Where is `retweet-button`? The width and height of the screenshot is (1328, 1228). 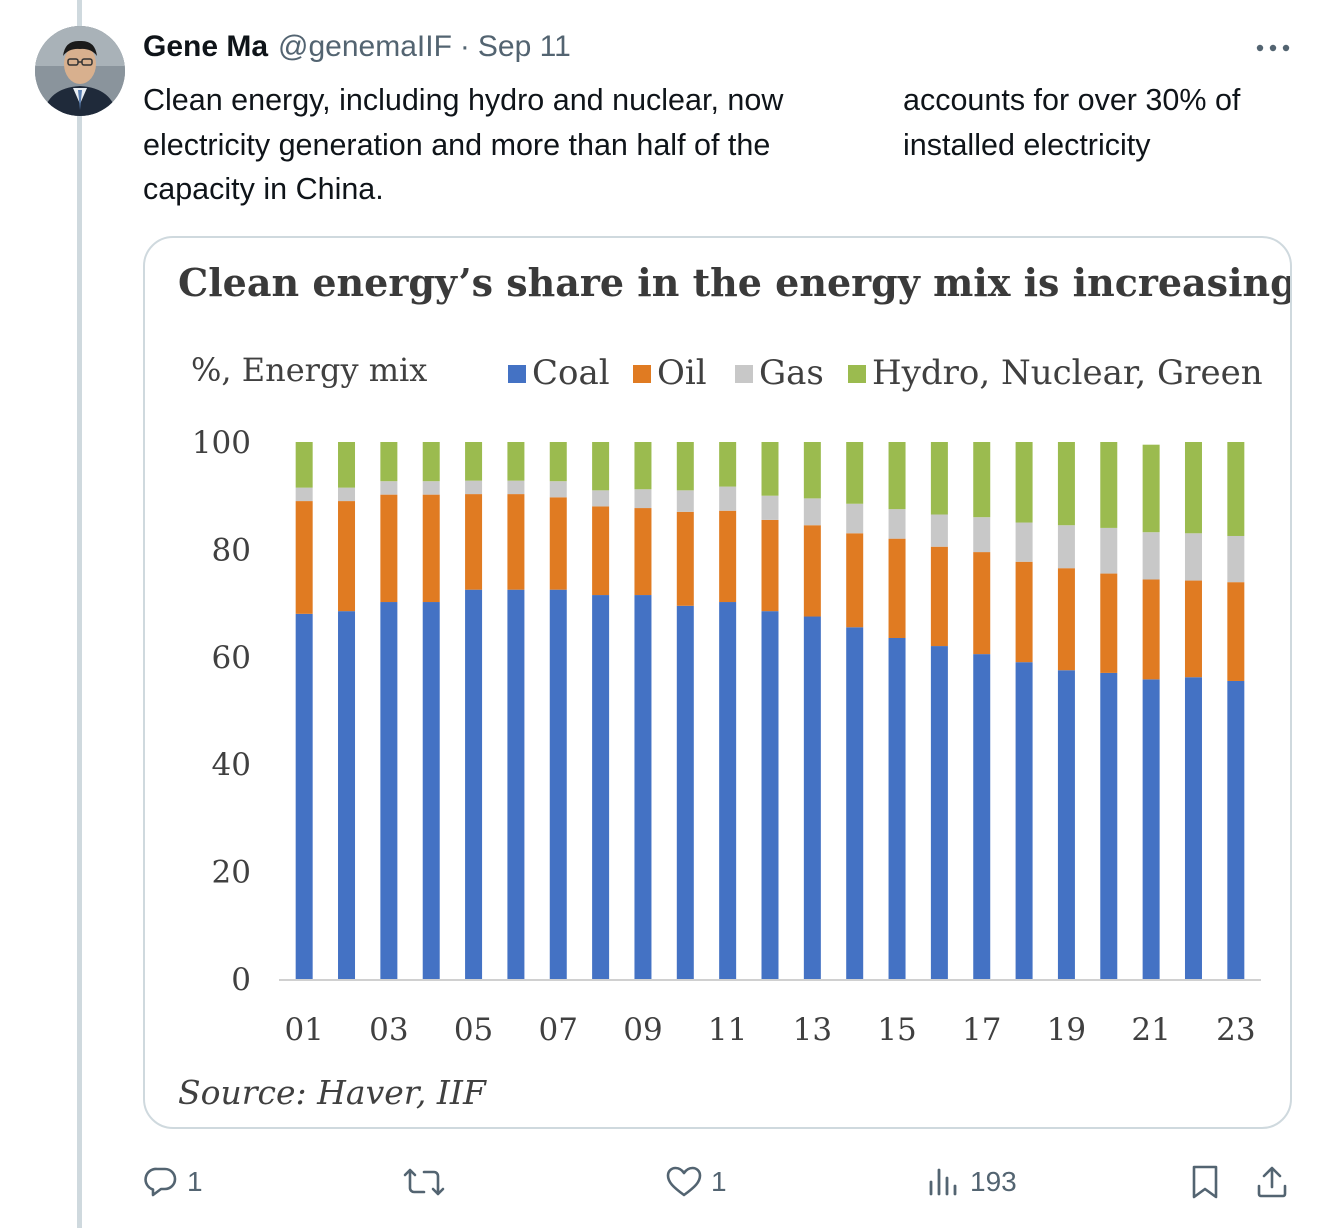 retweet-button is located at coordinates (428, 1182).